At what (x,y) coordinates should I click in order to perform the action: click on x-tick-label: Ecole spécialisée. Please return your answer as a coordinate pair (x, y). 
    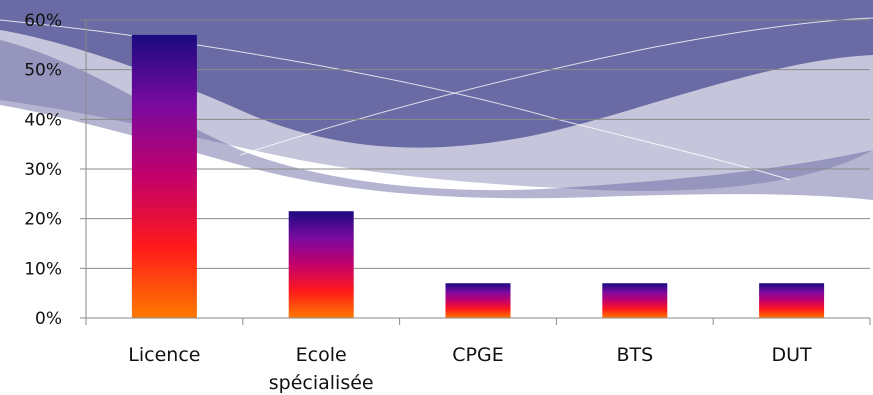
    Looking at the image, I should click on (321, 369).